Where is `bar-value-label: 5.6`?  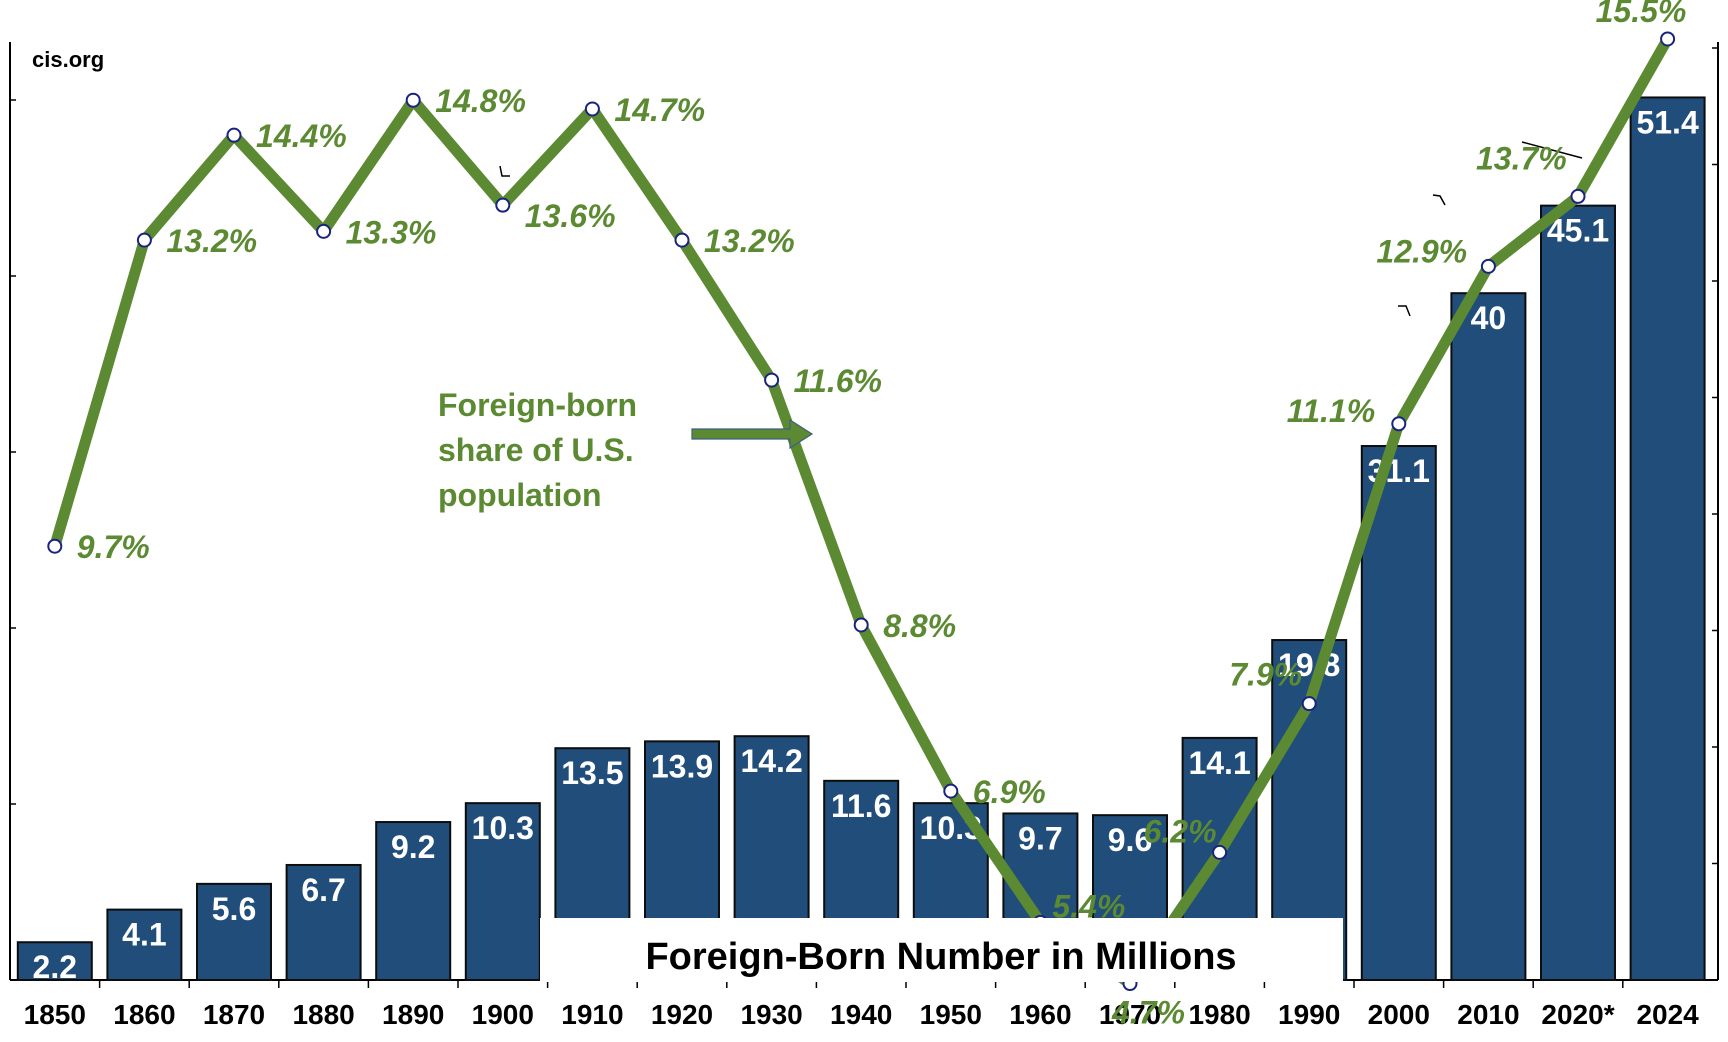 bar-value-label: 5.6 is located at coordinates (234, 909).